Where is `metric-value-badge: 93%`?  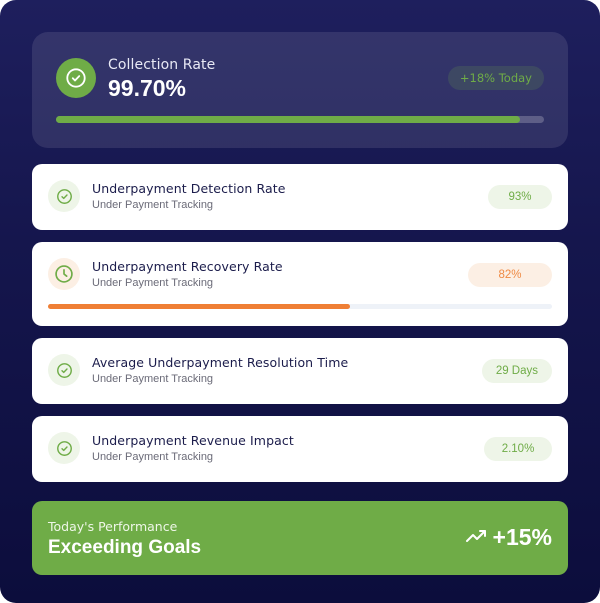 metric-value-badge: 93% is located at coordinates (520, 197).